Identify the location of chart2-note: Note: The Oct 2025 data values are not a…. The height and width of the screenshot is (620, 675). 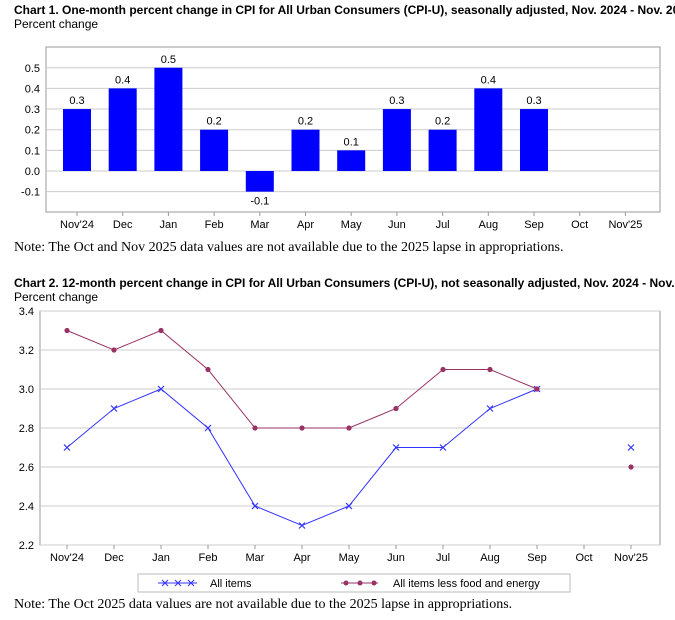
(263, 604).